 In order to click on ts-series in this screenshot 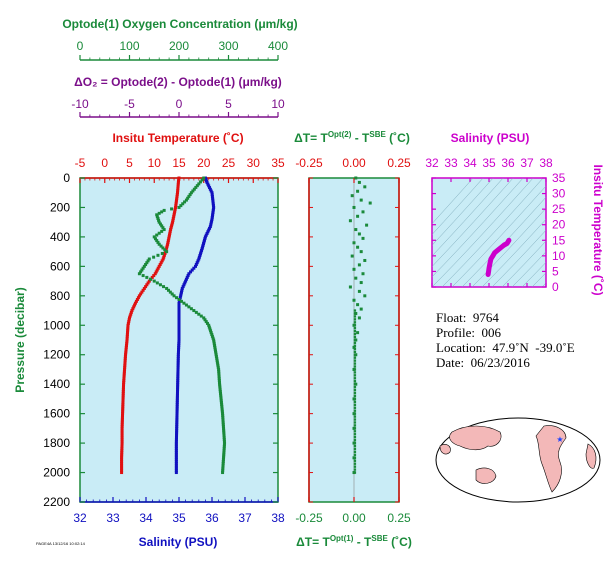, I will do `click(498, 257)`.